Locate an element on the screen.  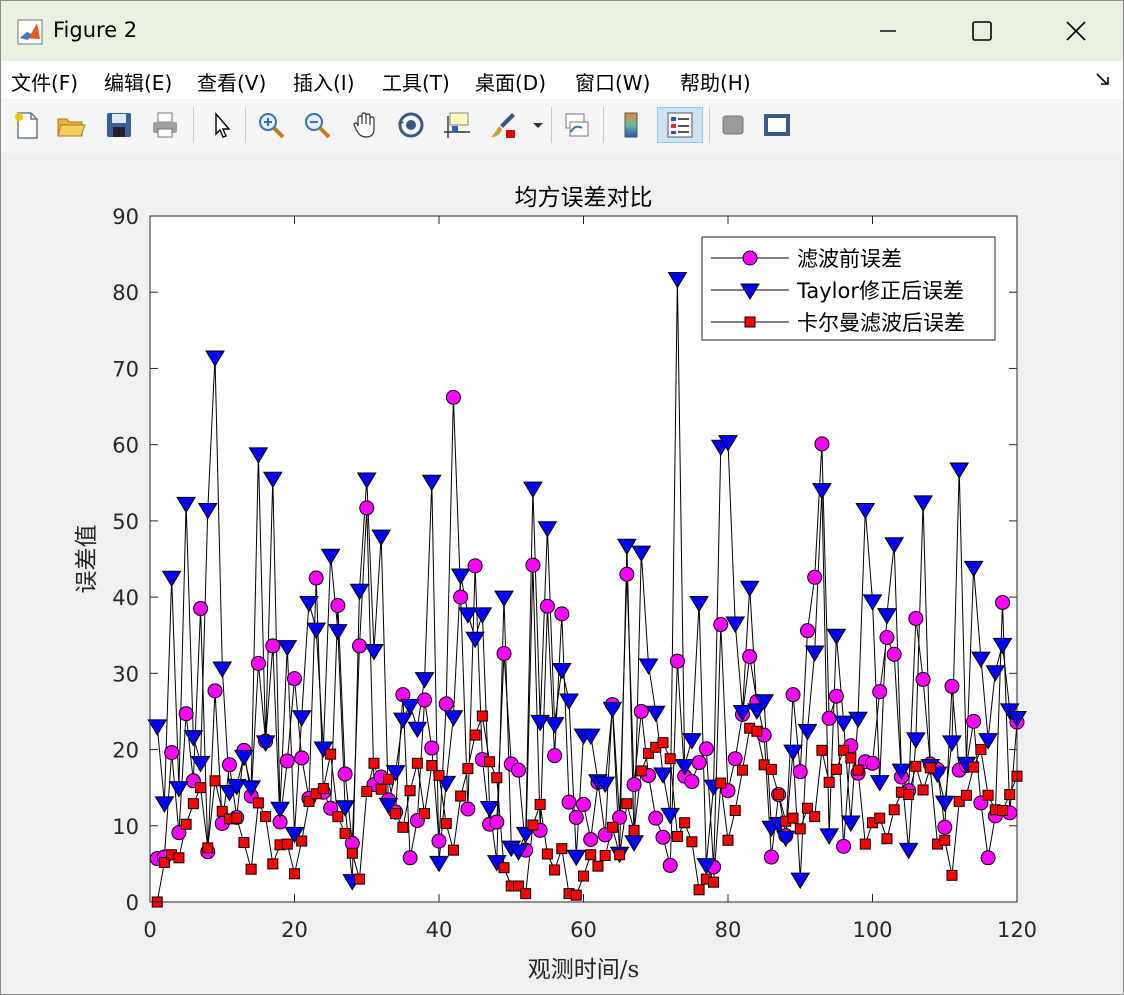
legend-button is located at coordinates (680, 125).